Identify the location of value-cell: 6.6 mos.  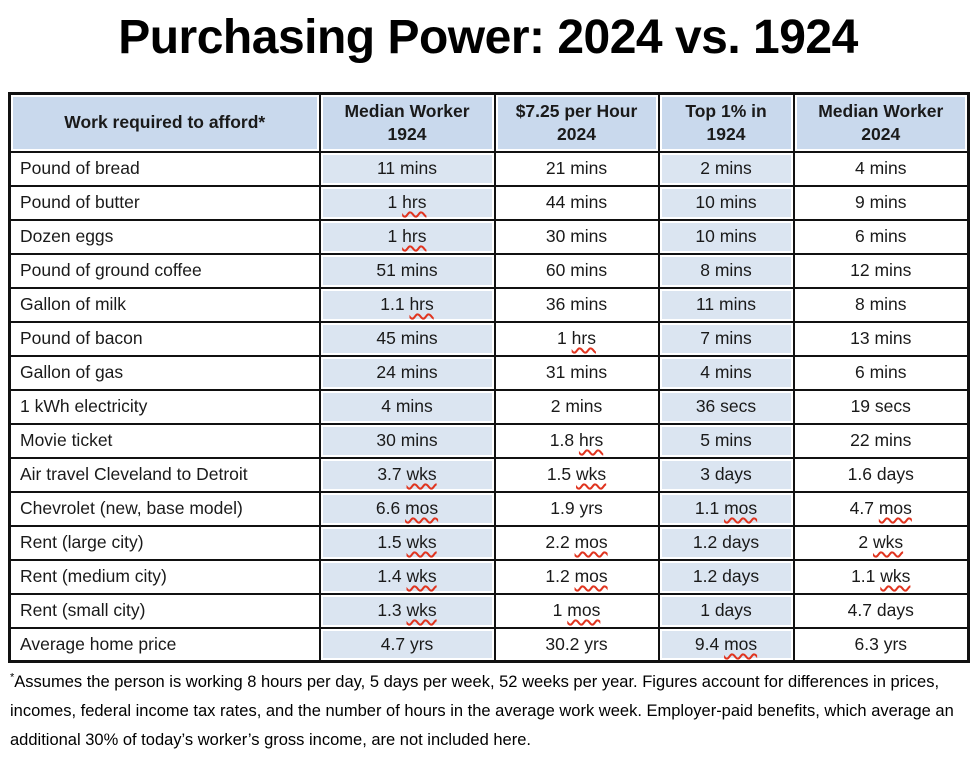
(407, 508).